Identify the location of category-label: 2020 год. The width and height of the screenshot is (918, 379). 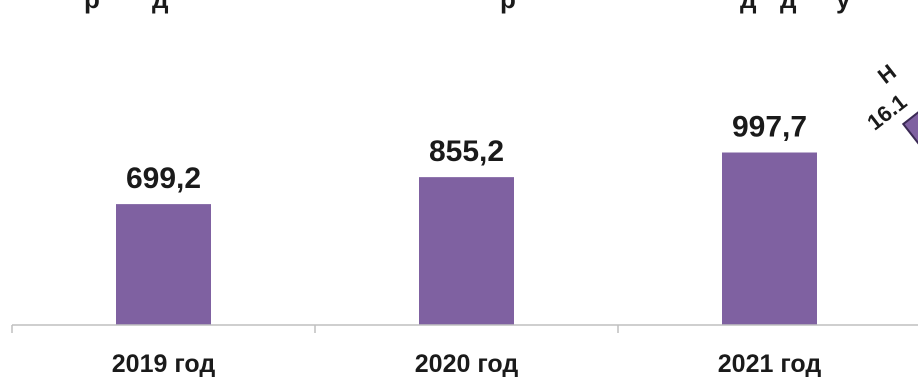
(467, 364).